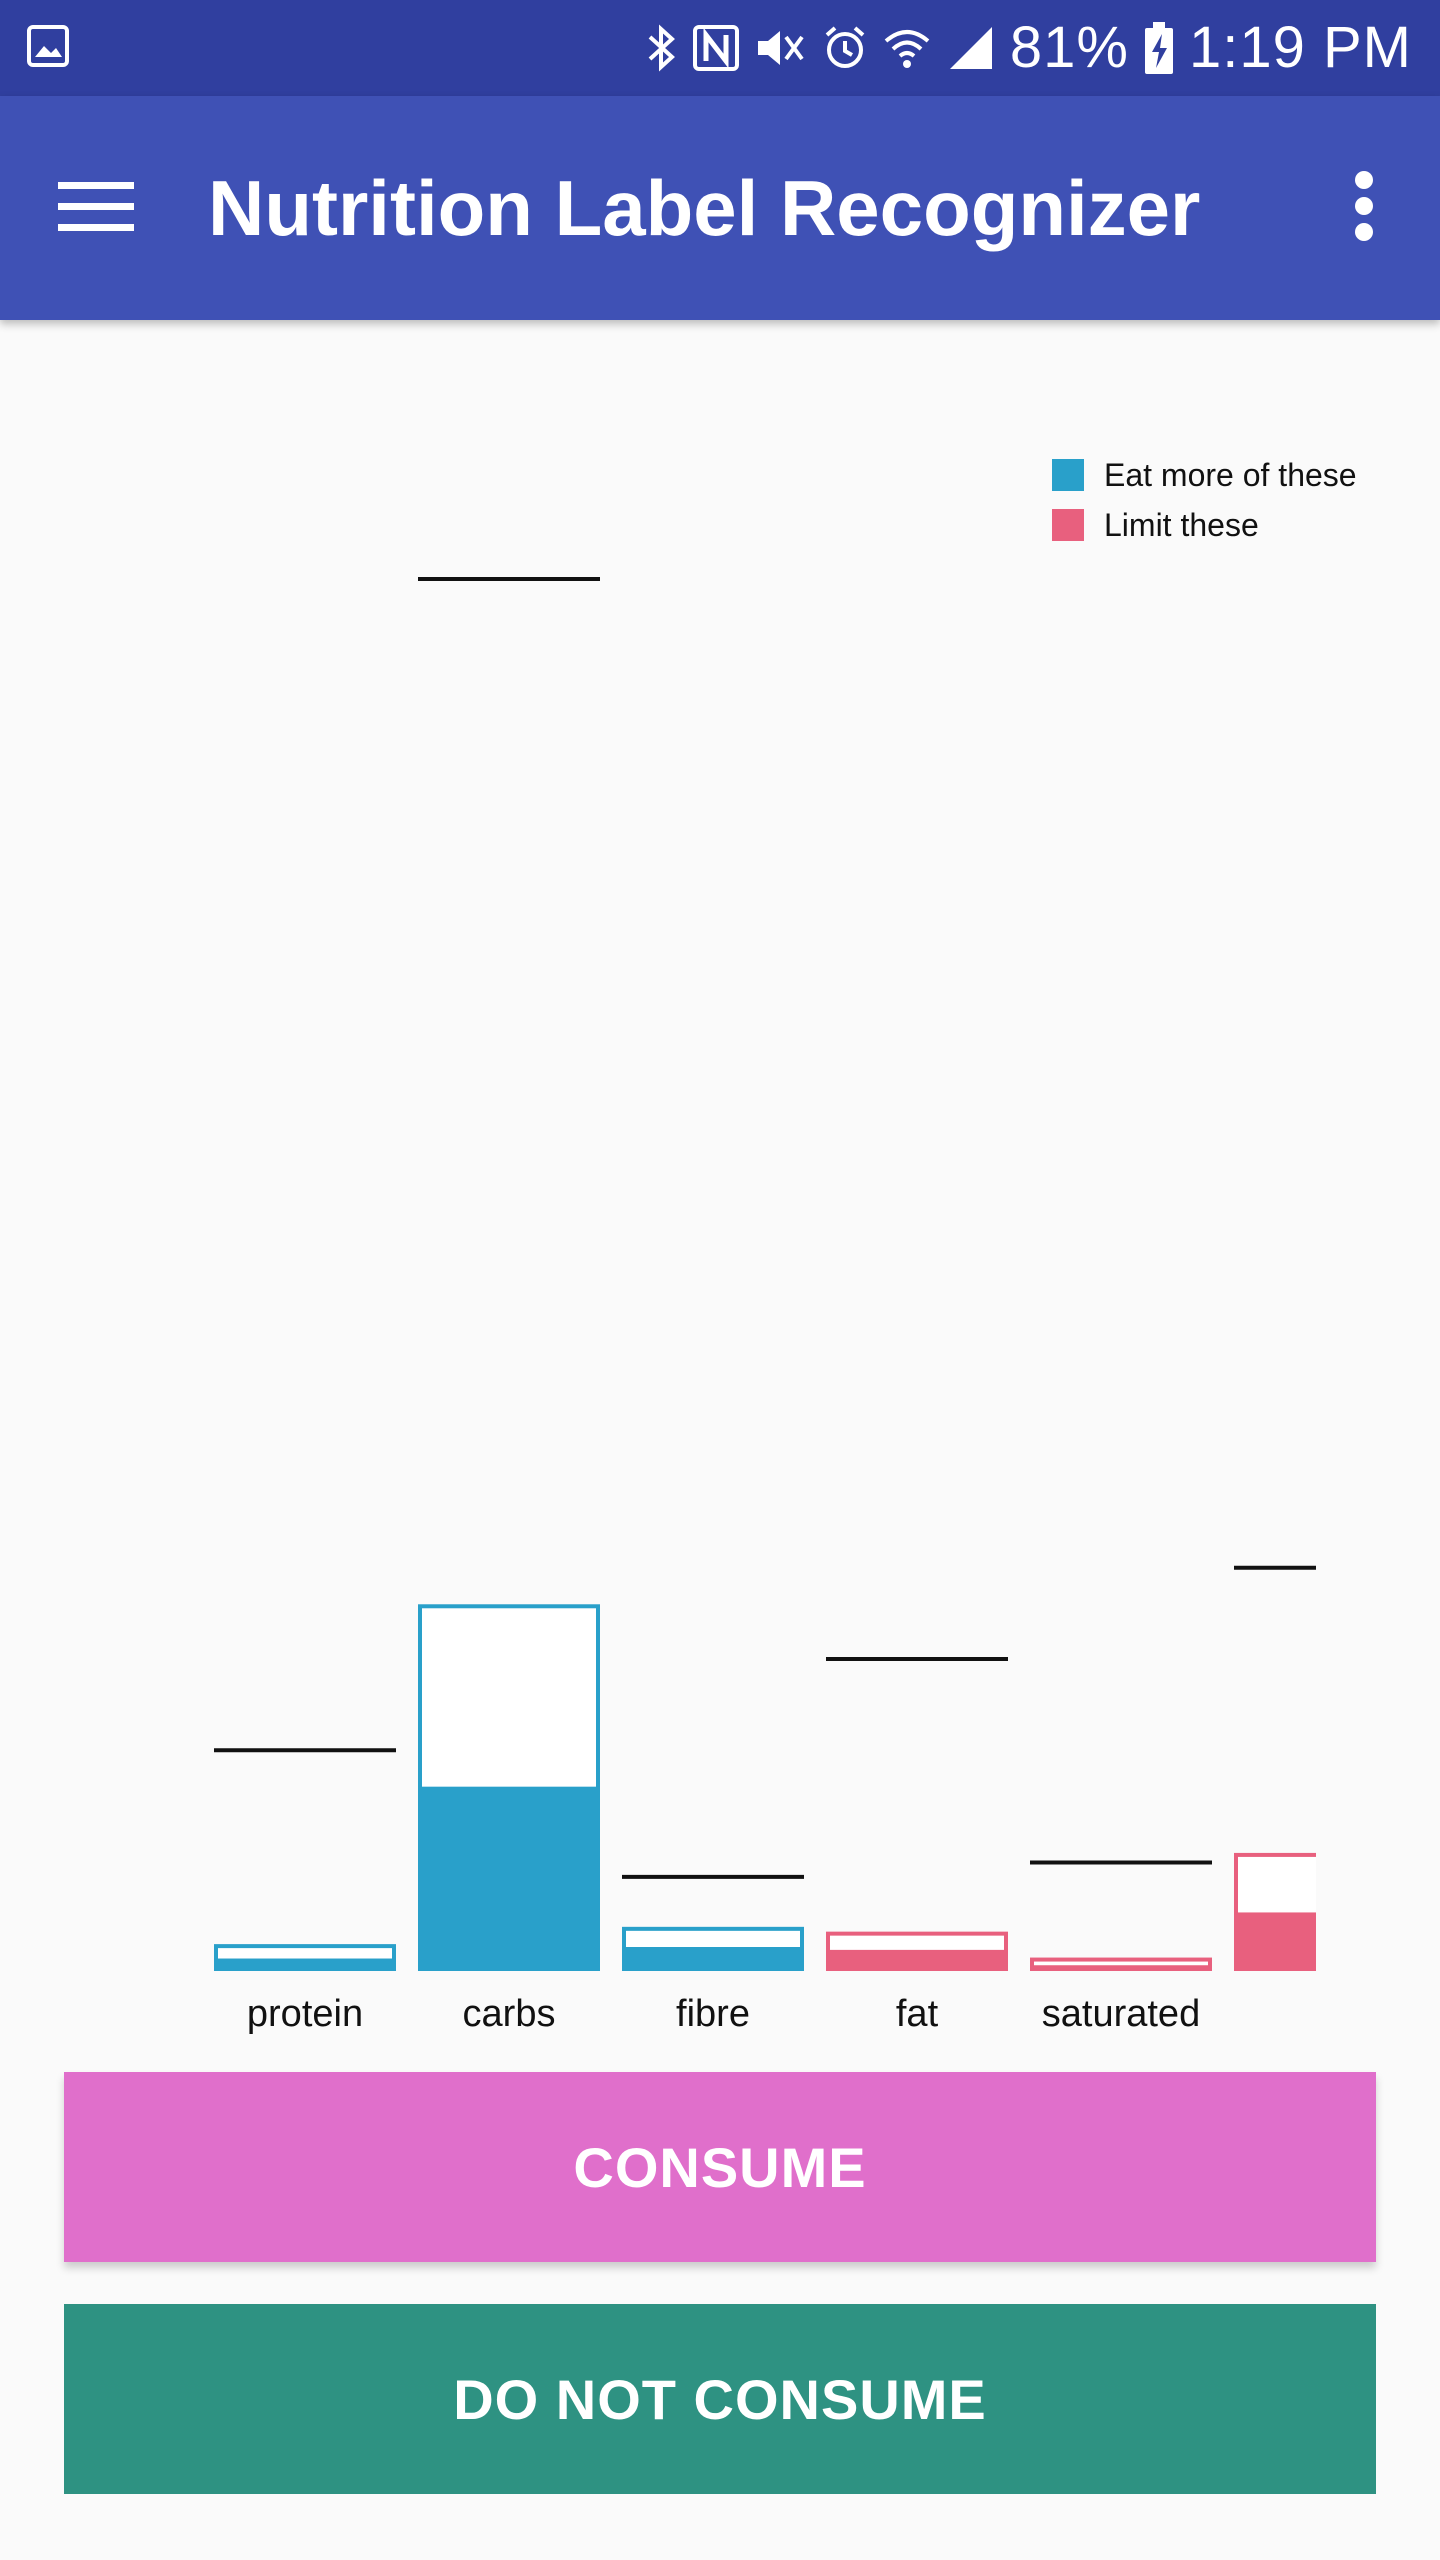 The width and height of the screenshot is (1440, 2560). I want to click on status-bar: 81% 1:19 PM, so click(720, 48).